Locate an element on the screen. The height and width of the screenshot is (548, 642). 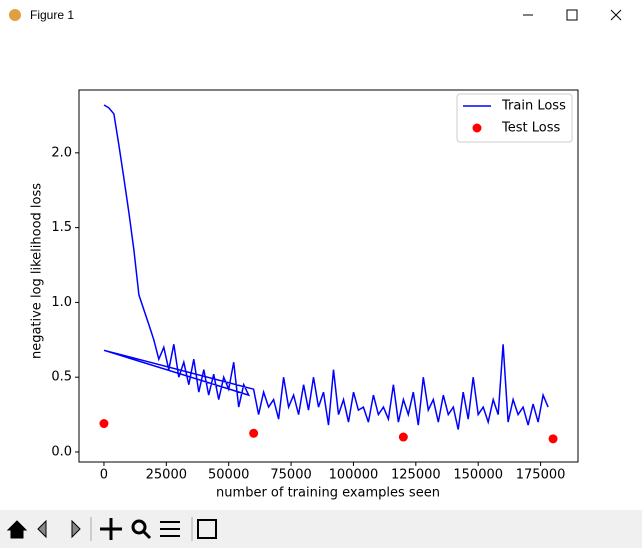
legend-swatch is located at coordinates (477, 128).